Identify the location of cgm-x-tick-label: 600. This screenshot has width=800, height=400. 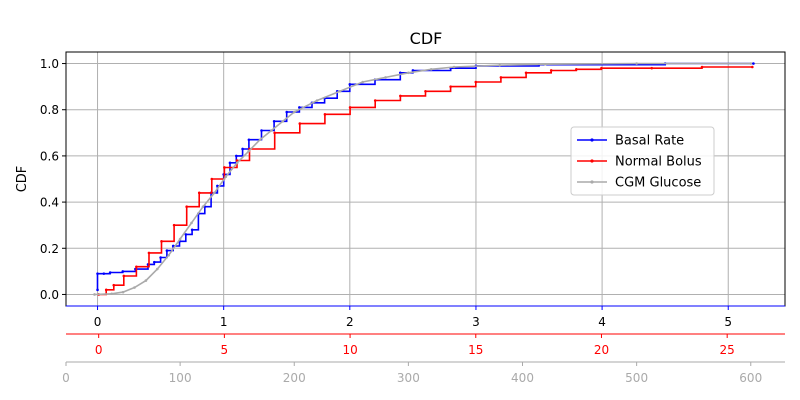
(750, 378).